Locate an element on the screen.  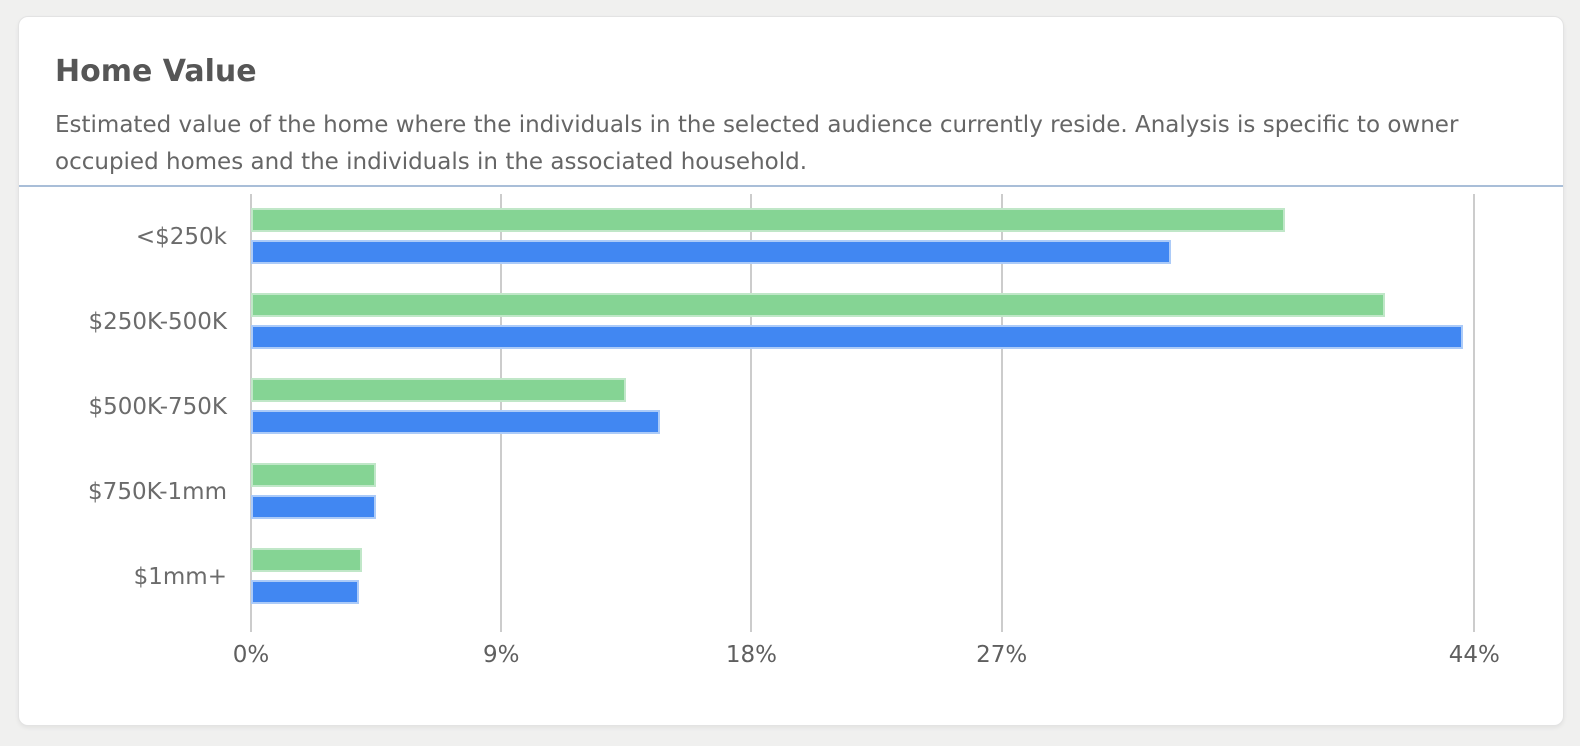
header-divider is located at coordinates (791, 186).